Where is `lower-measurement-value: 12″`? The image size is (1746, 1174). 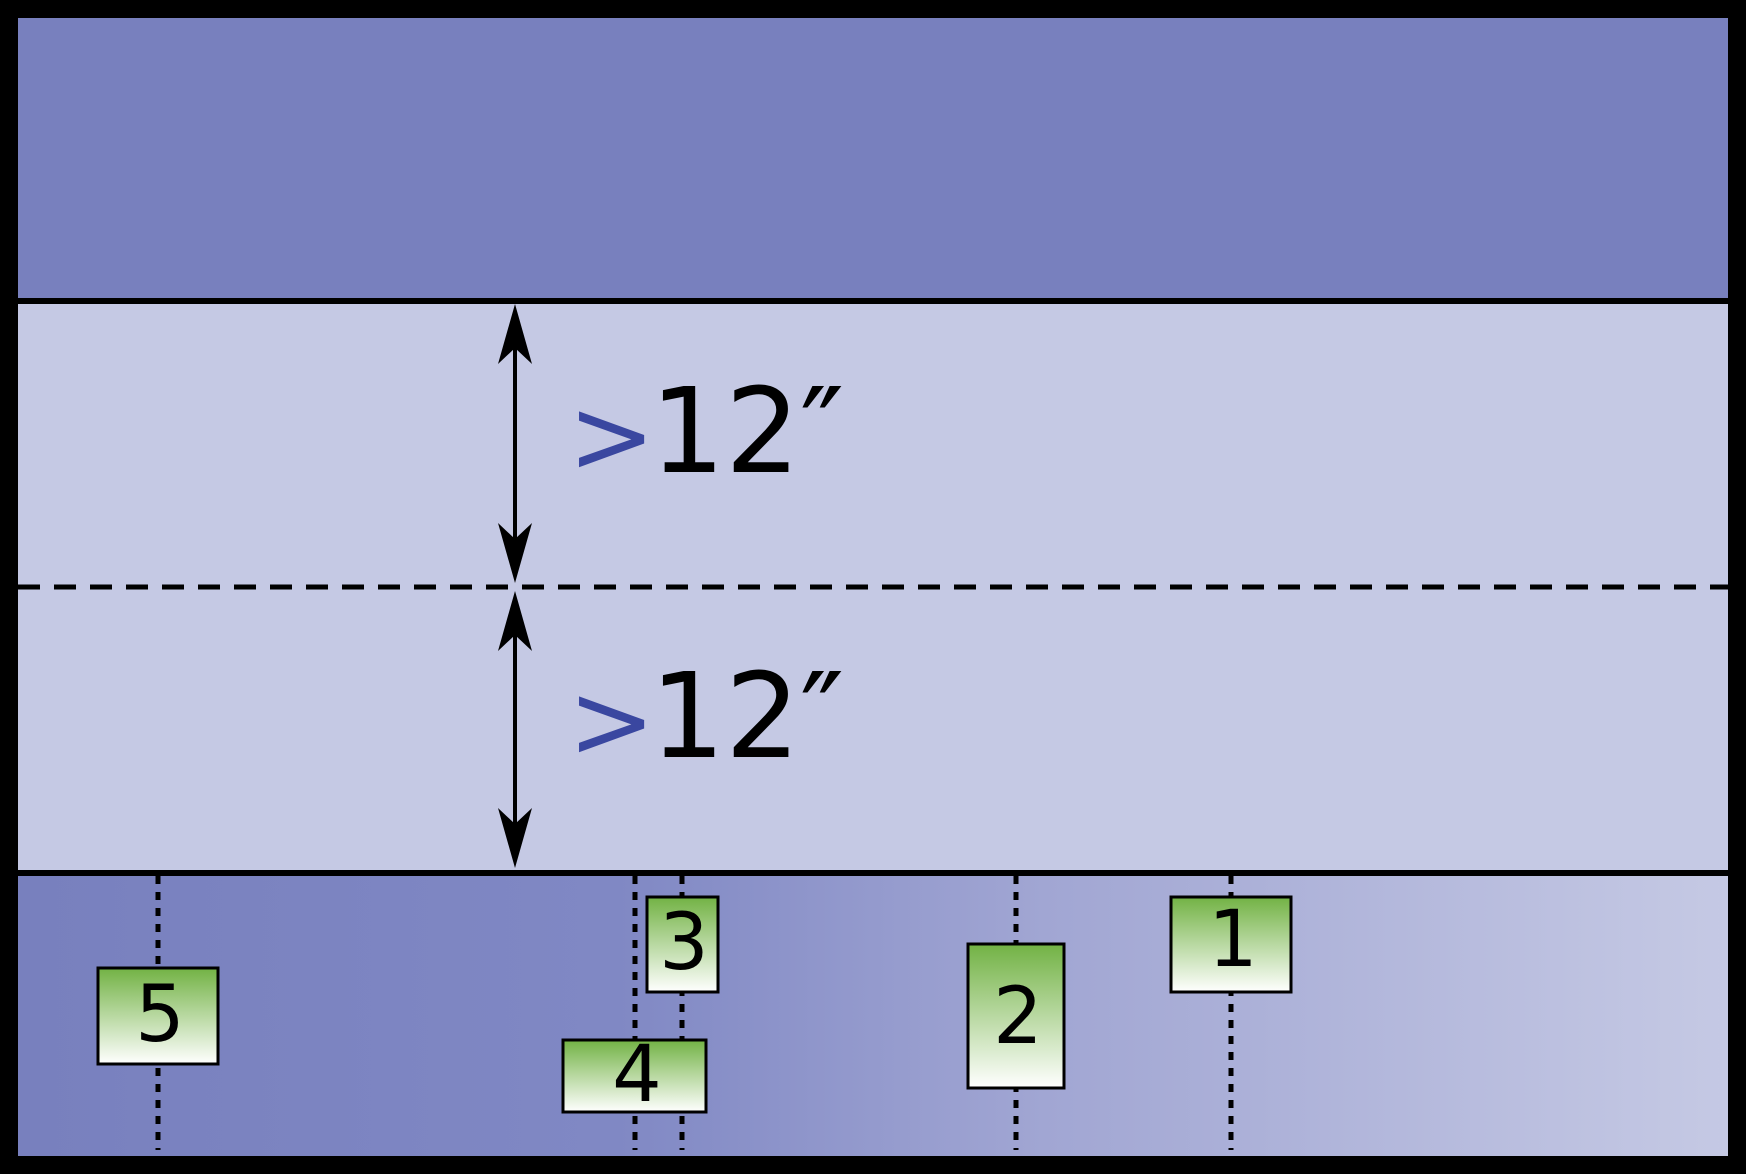 lower-measurement-value: 12″ is located at coordinates (747, 716).